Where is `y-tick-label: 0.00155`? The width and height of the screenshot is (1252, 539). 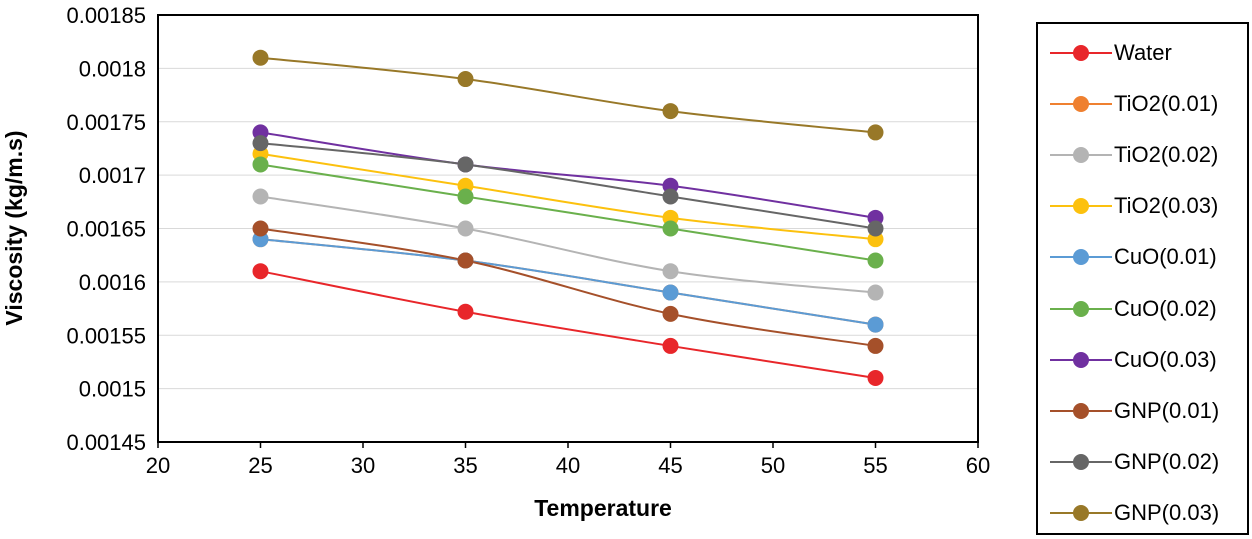
y-tick-label: 0.00155 is located at coordinates (106, 335).